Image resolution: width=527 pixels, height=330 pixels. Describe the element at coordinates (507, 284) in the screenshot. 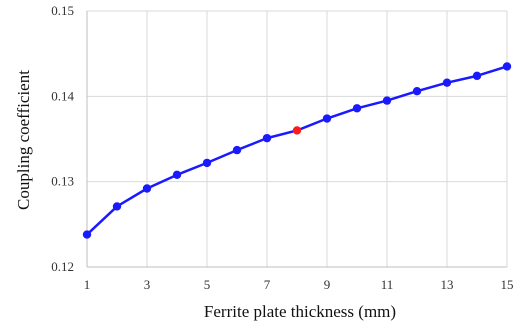

I see `x-tick-label: 15` at that location.